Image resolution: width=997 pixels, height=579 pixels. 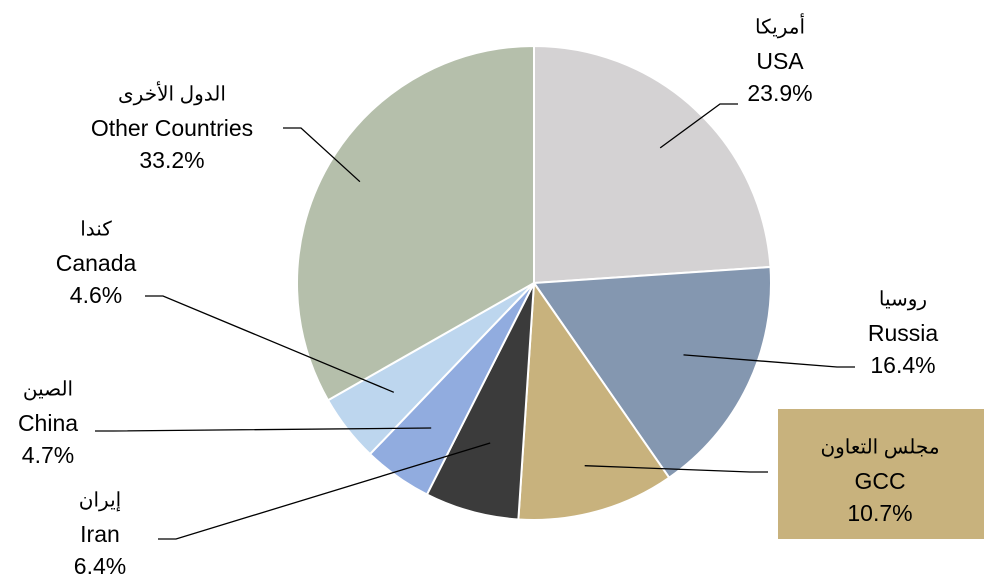 I want to click on label-percent-china: 4.7%, so click(x=48, y=455).